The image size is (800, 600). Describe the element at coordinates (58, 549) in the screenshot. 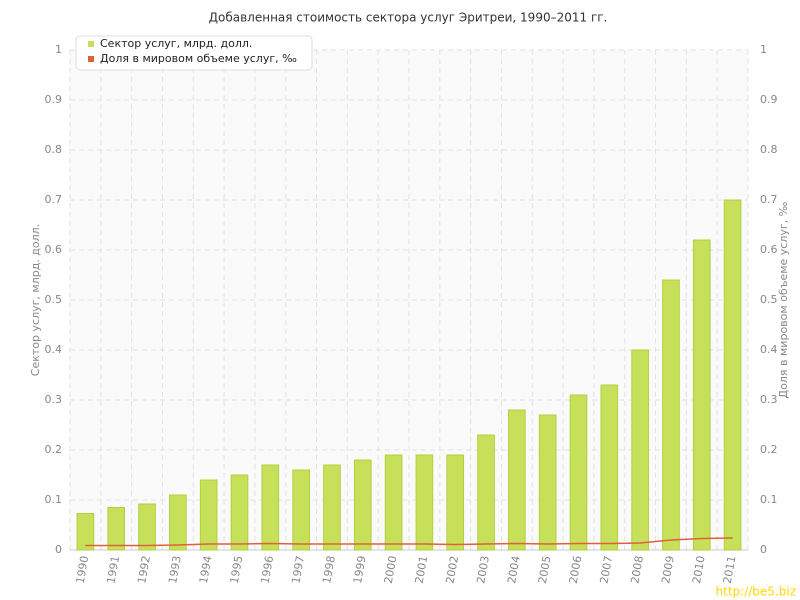

I see `y-tick-label: 0` at that location.